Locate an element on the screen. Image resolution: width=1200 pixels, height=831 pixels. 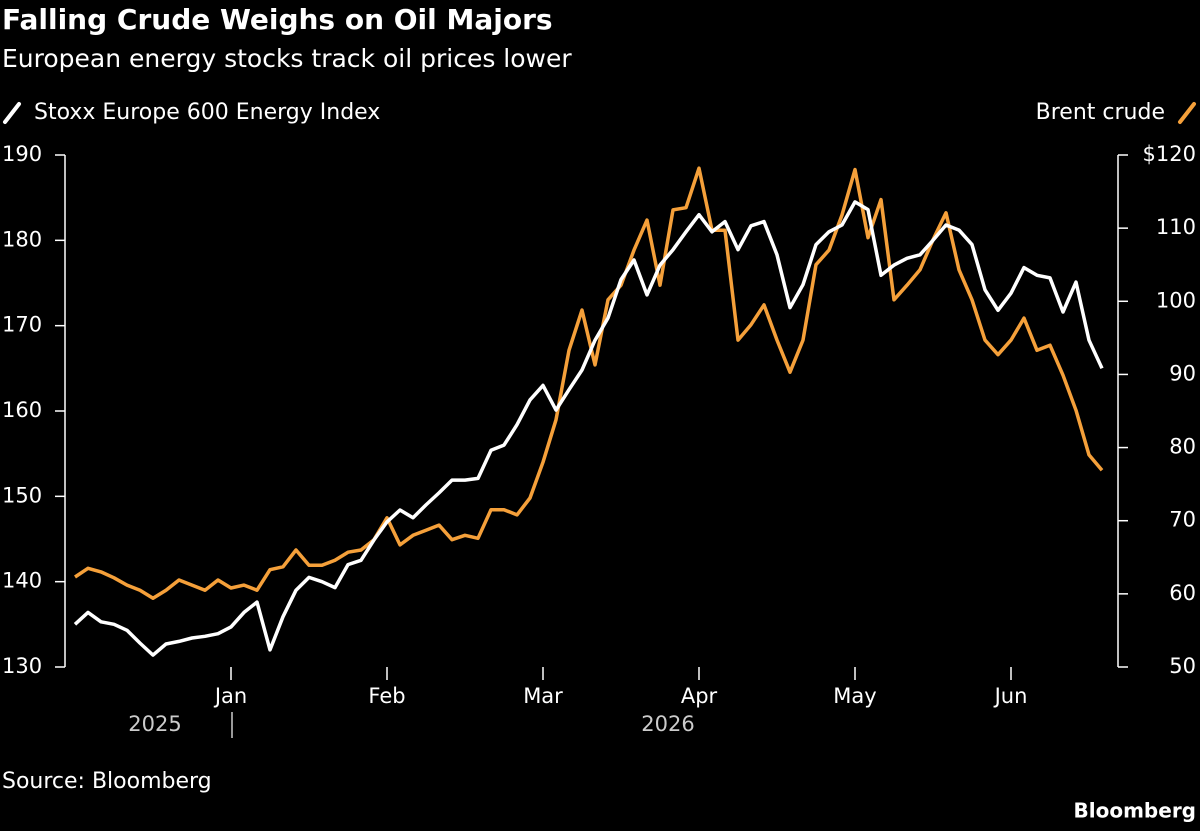
chart-title: Falling Crude Weighs on Oil Majors is located at coordinates (277, 19).